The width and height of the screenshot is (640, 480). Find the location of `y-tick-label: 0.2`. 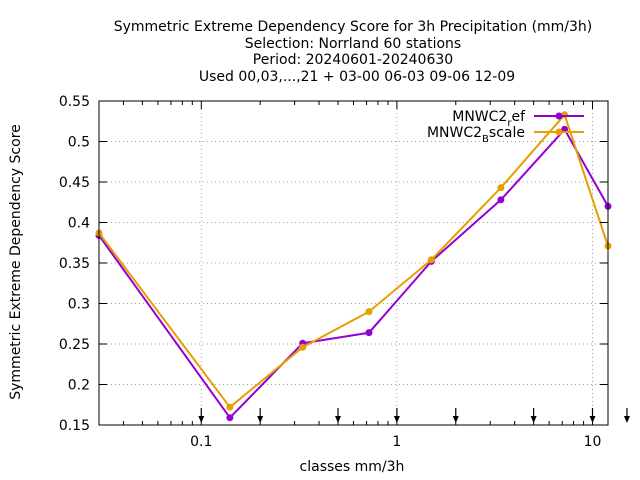

y-tick-label: 0.2 is located at coordinates (79, 386).